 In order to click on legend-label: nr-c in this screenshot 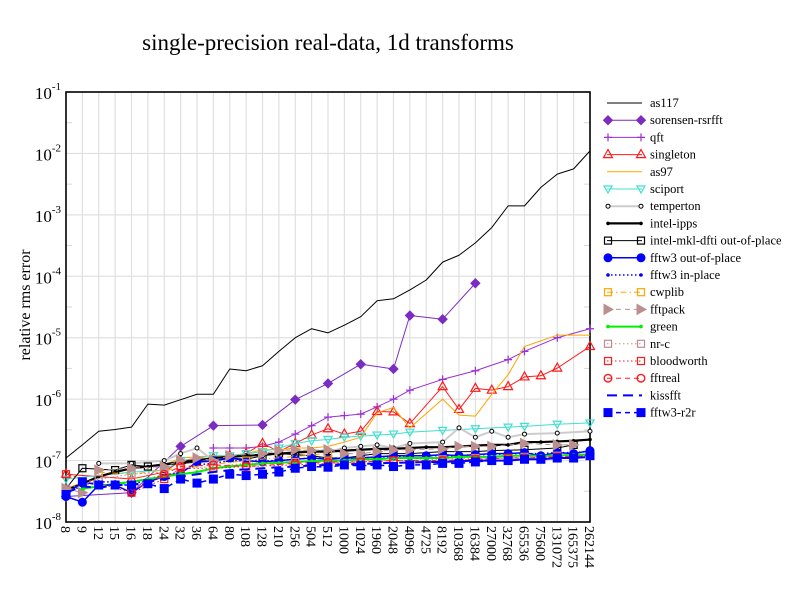, I will do `click(660, 344)`.